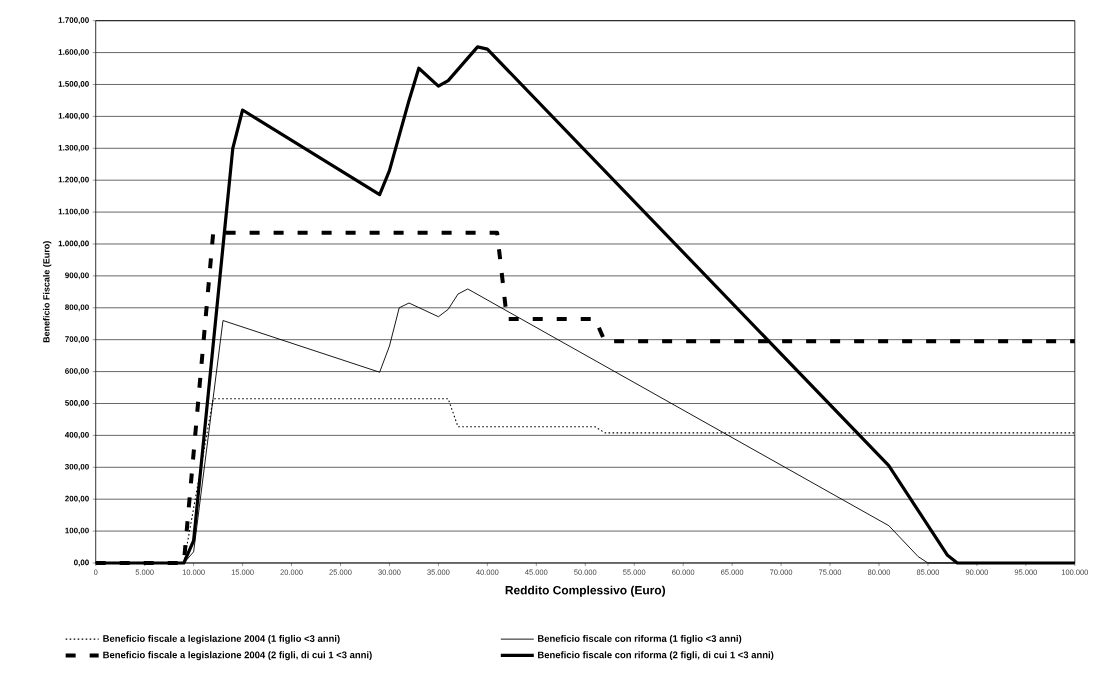 This screenshot has width=1095, height=677. I want to click on legend-label: Beneficio fiscale a legislazione 2004 (1 figlio <3 anni), so click(221, 639).